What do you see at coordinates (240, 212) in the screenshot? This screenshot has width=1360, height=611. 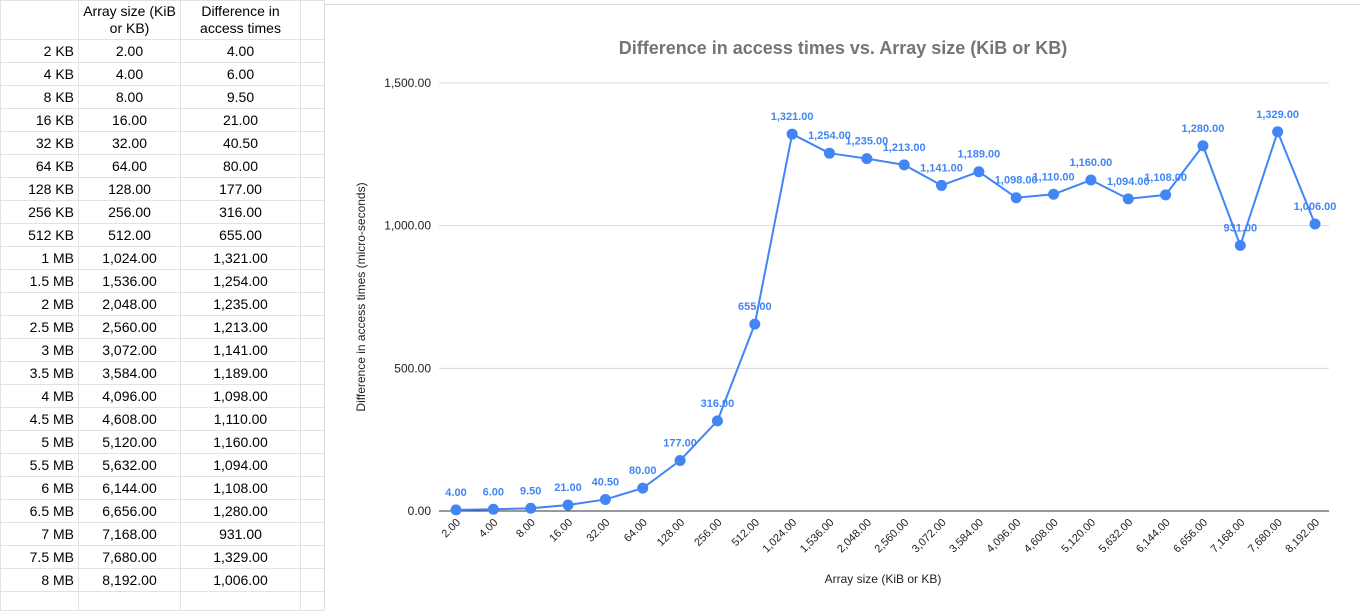 I see `difference-cell: 316.00` at bounding box center [240, 212].